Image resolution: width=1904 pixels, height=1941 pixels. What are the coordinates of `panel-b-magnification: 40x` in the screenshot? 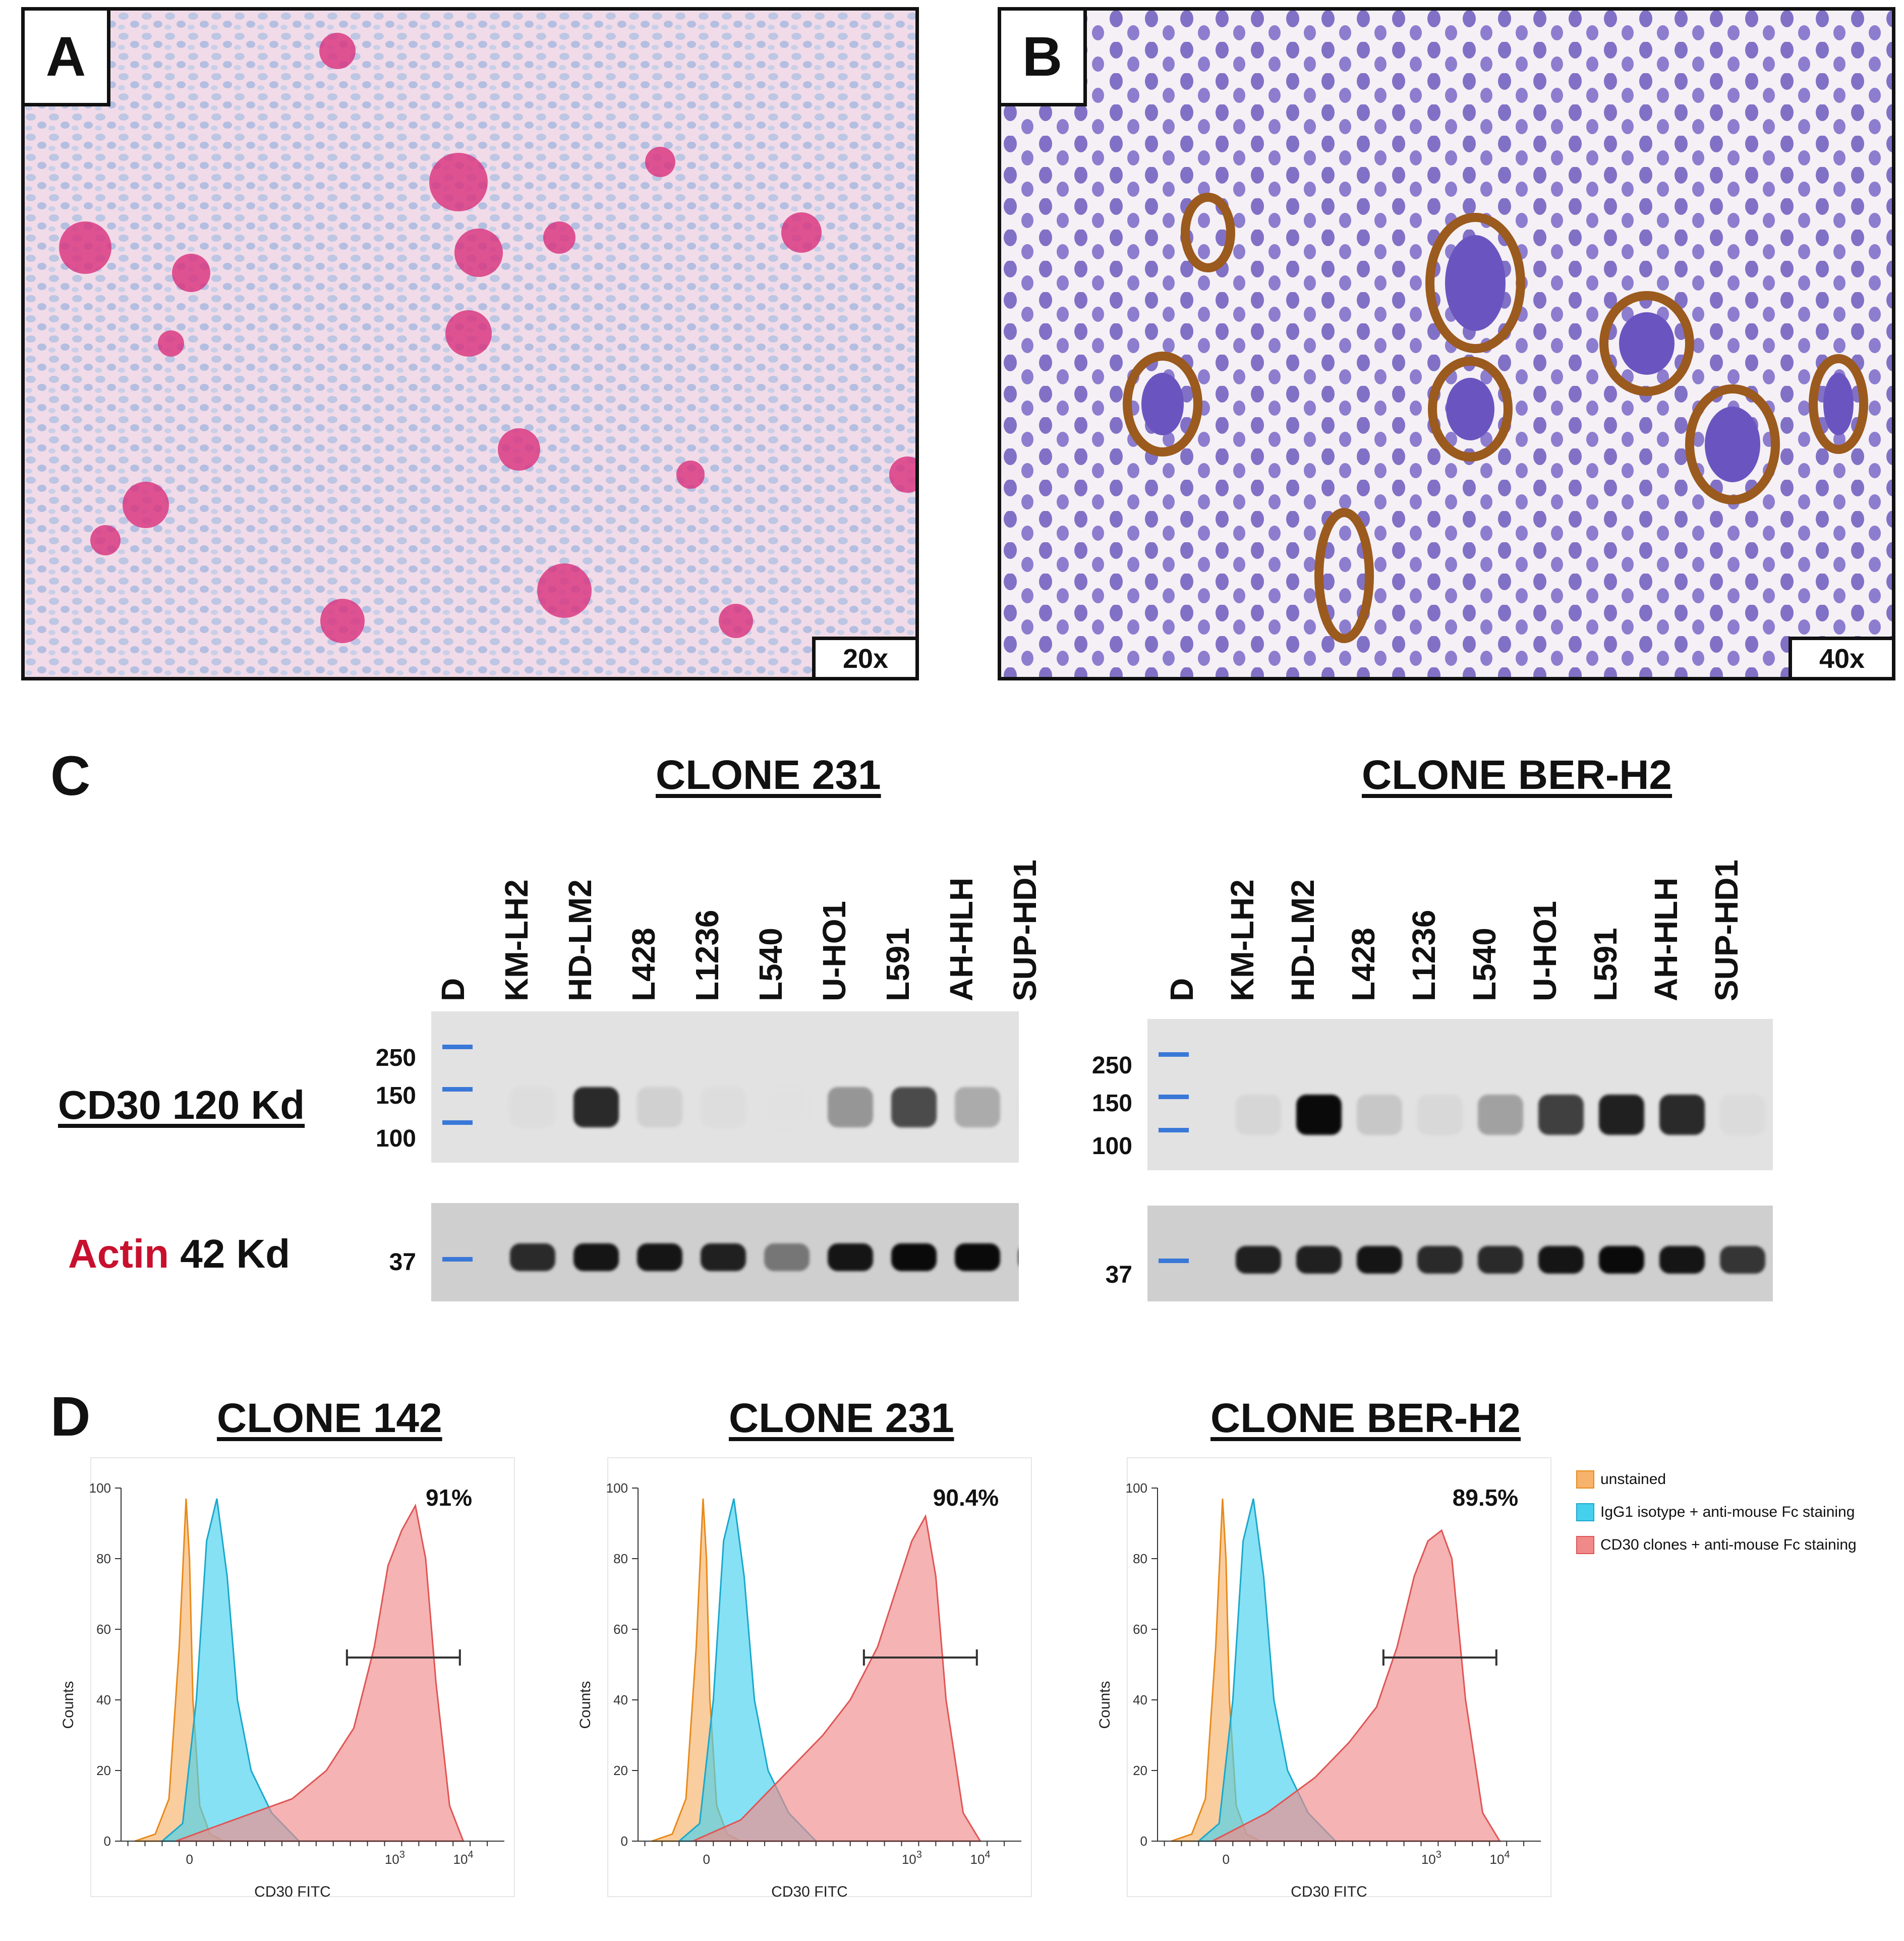 It's located at (1840, 657).